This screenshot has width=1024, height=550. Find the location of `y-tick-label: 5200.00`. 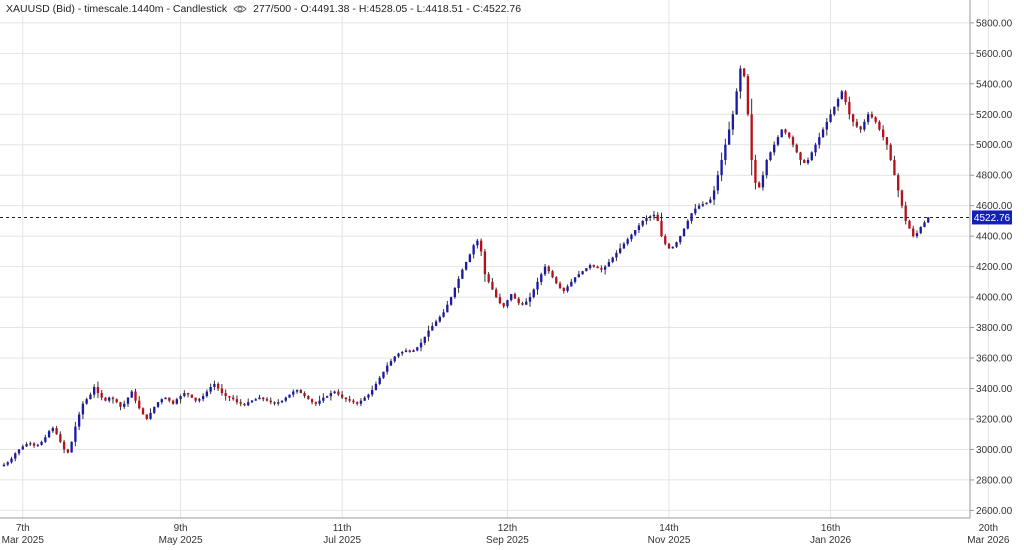

y-tick-label: 5200.00 is located at coordinates (994, 115).